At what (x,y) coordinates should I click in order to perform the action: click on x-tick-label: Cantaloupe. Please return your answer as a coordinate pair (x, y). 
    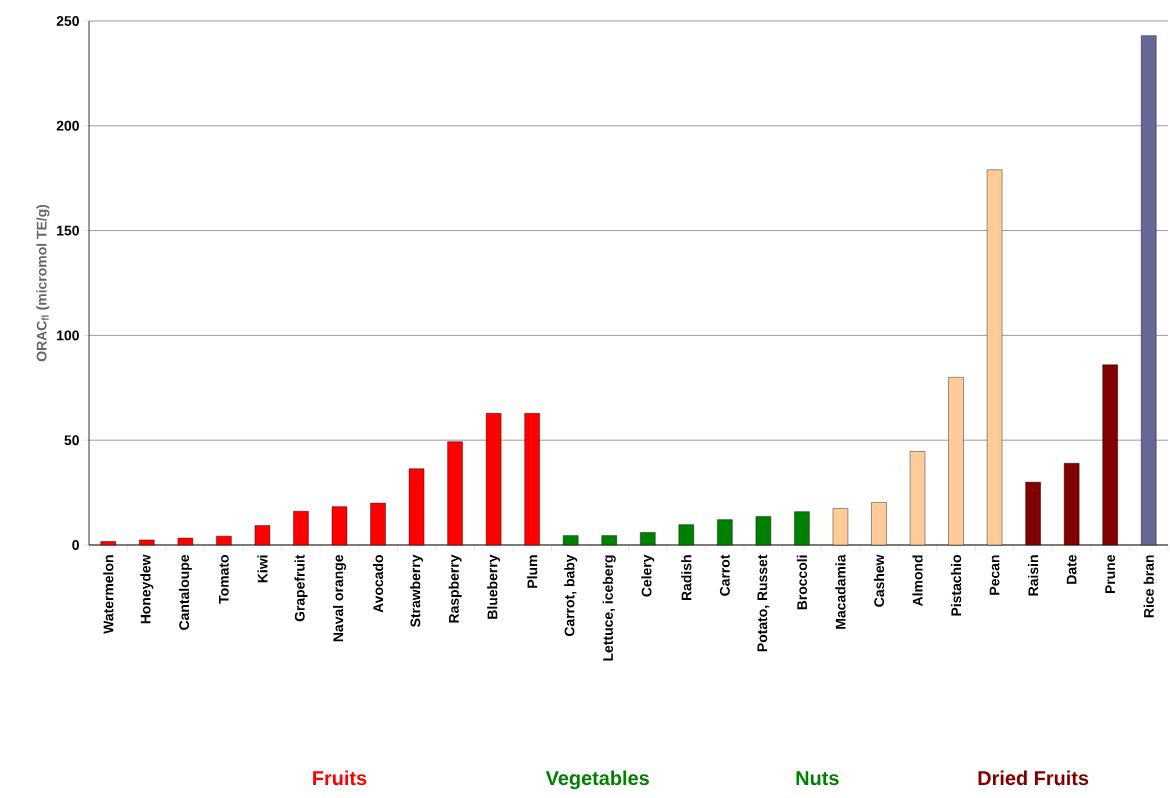
    Looking at the image, I should click on (185, 592).